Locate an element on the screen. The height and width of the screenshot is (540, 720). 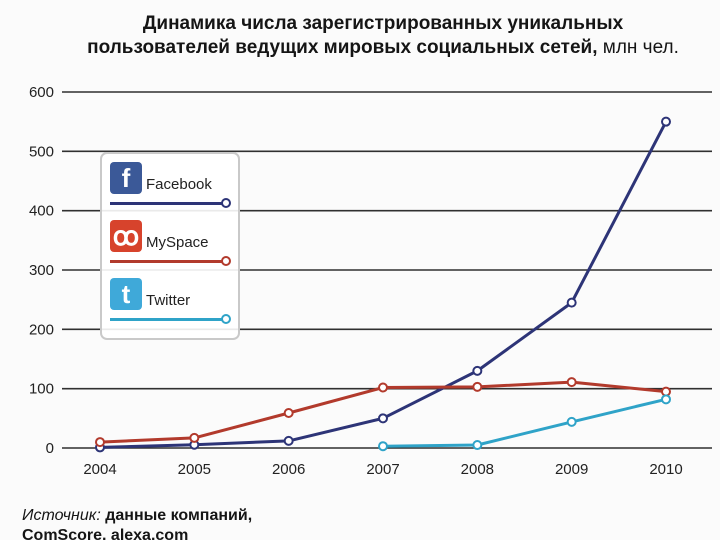
series-line-twitter is located at coordinates (524, 422).